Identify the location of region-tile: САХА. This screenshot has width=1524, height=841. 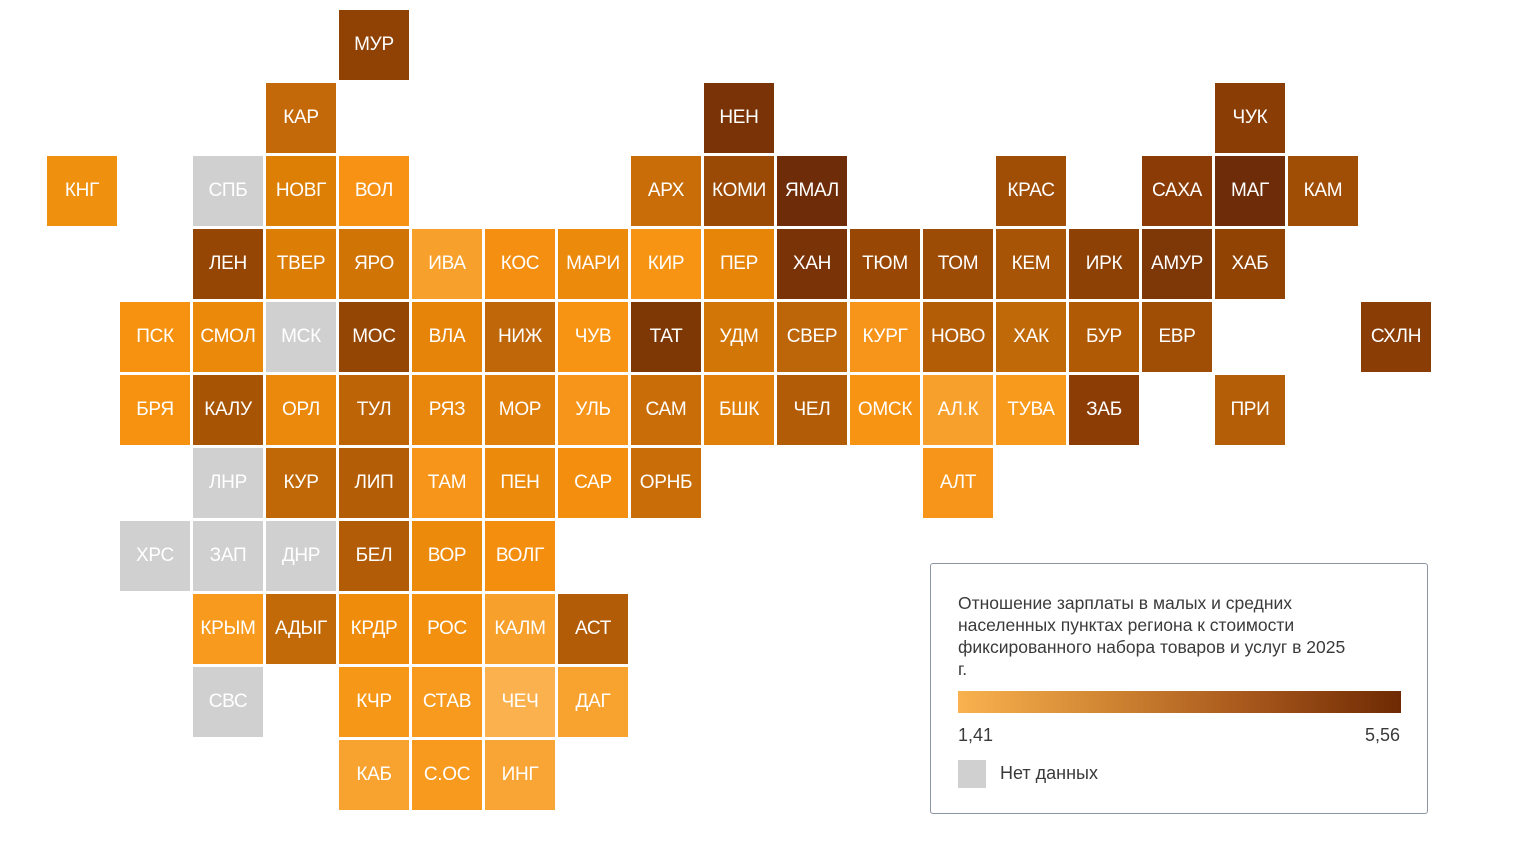
(1177, 191).